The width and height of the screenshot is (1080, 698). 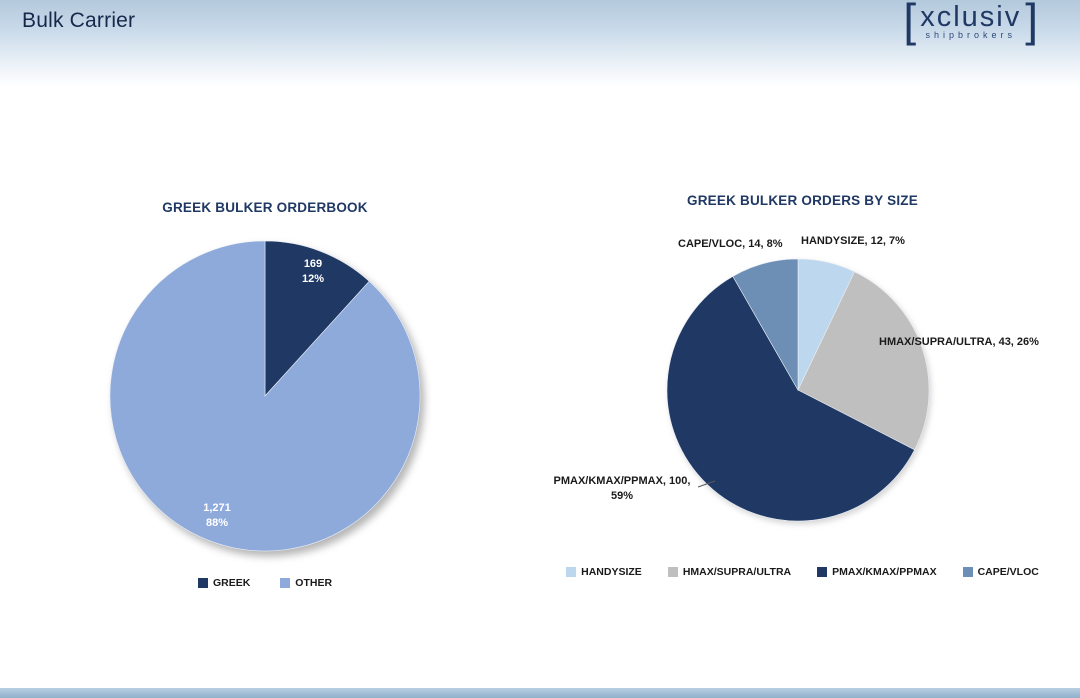 I want to click on page-title: Bulk Carrier, so click(x=79, y=20).